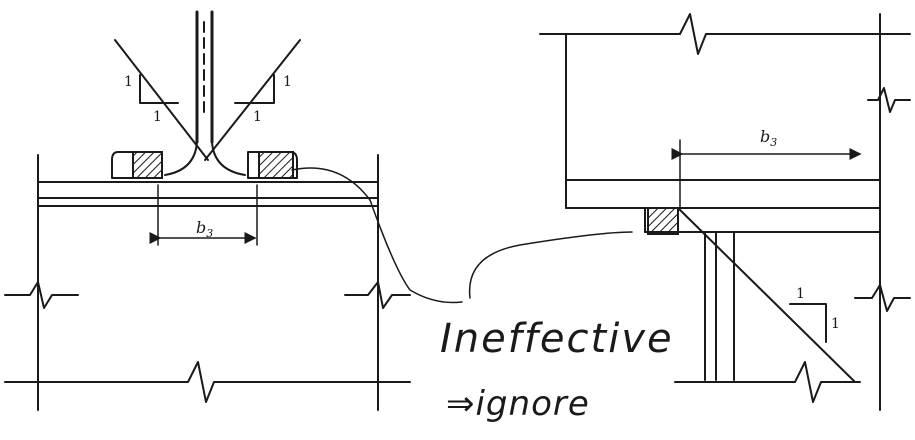 This screenshot has height=440, width=915. I want to click on slope-triangle-right: 1 1, so click(263, 99).